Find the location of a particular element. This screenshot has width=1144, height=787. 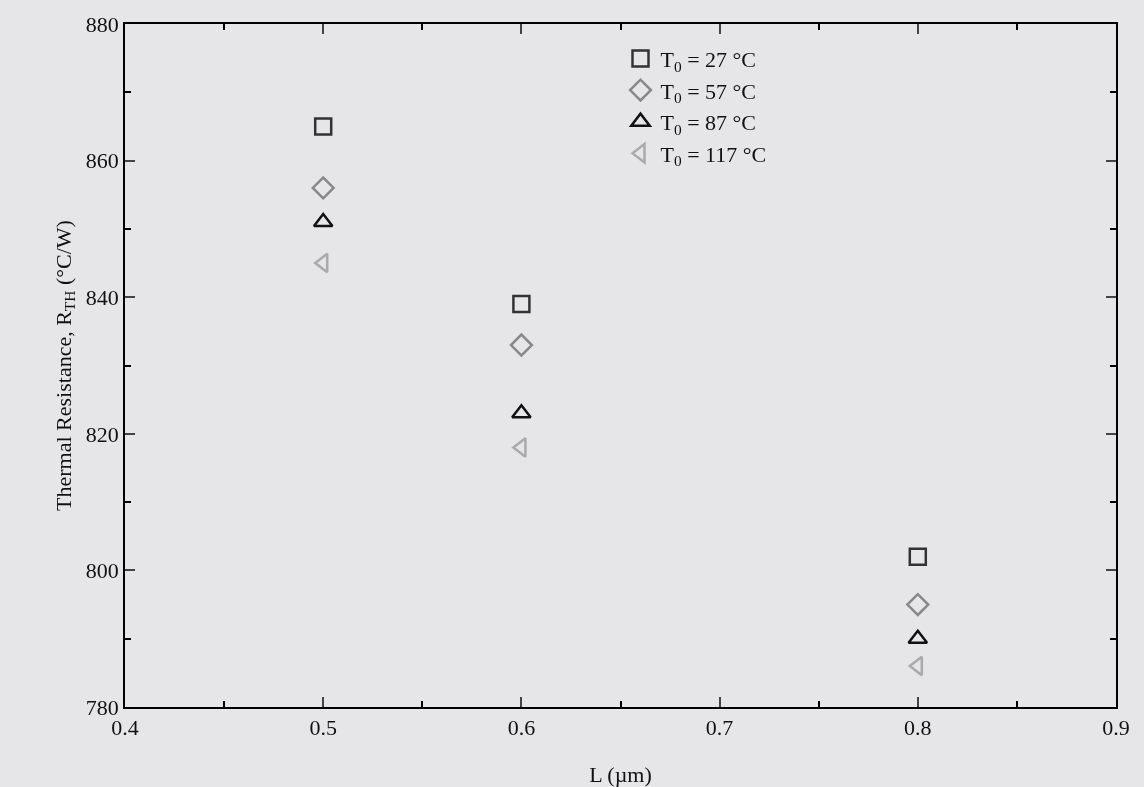

y-tick-label: 800 is located at coordinates (102, 571).